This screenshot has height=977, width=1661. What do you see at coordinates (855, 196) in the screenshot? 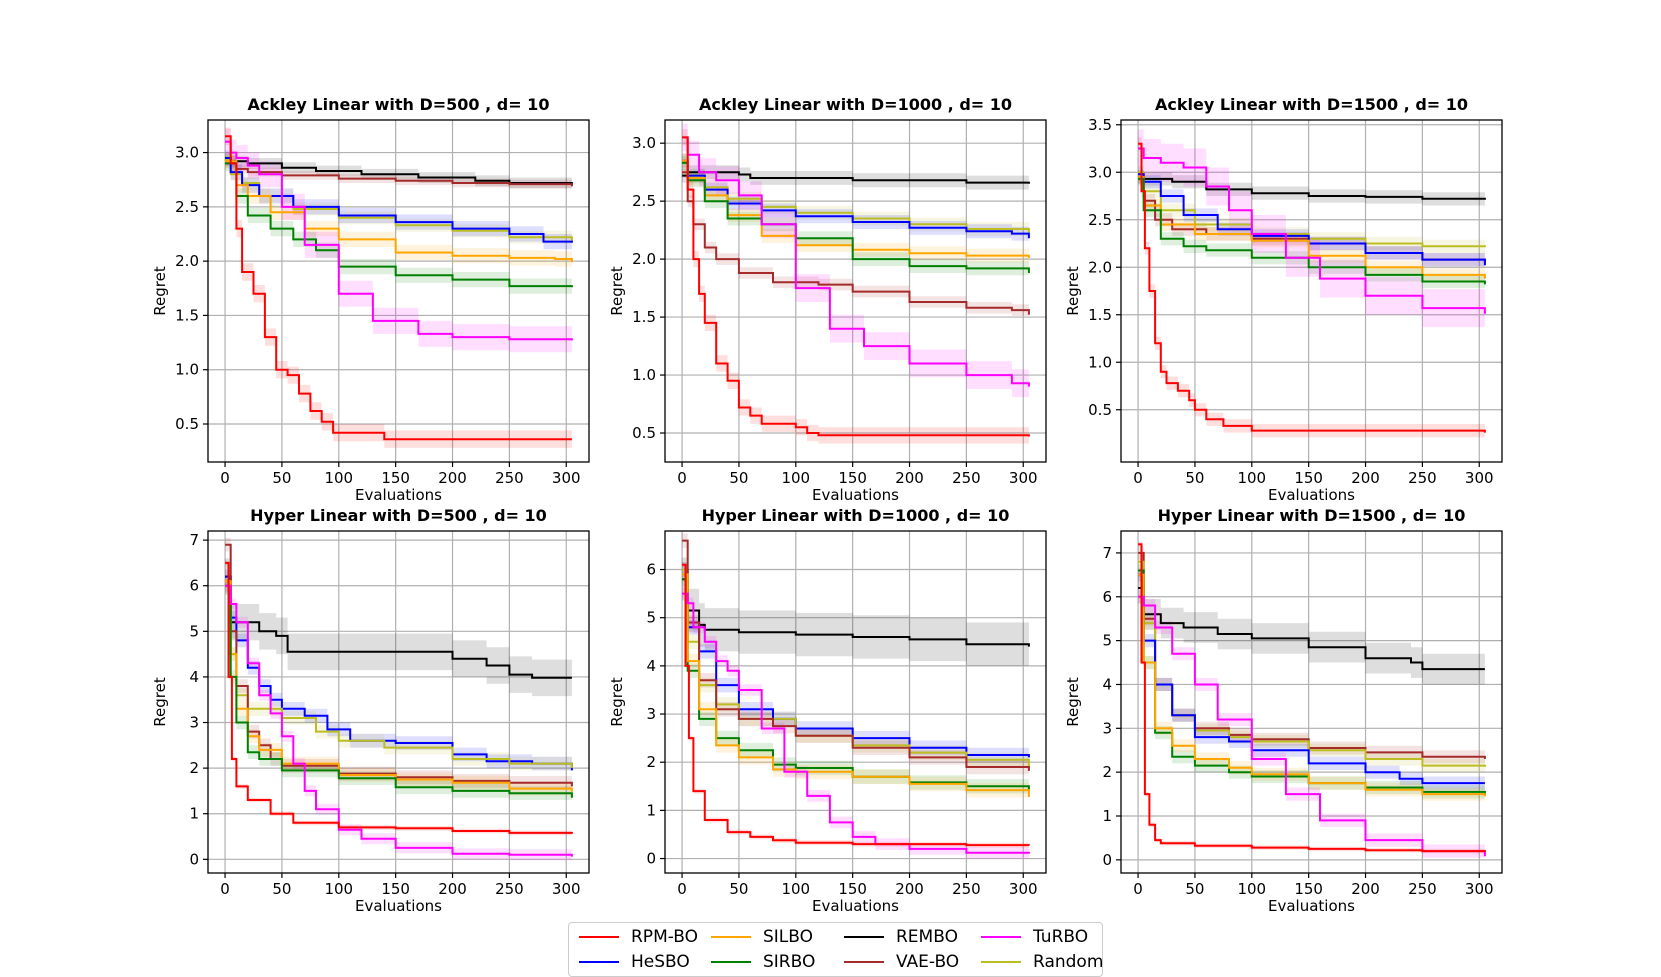
I see `band-random` at bounding box center [855, 196].